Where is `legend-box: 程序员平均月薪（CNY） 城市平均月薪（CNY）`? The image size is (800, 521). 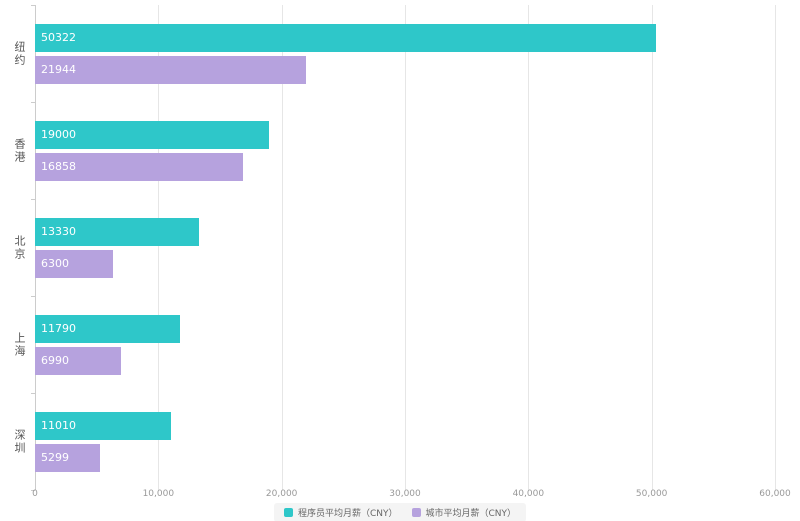
legend-box: 程序员平均月薪（CNY） 城市平均月薪（CNY） is located at coordinates (400, 512).